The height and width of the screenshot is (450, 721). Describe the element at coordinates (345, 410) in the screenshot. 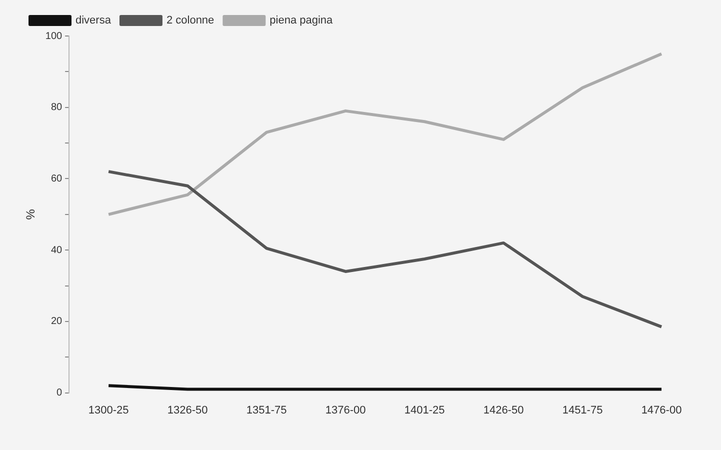

I see `x-tick-label: 1376-00` at that location.